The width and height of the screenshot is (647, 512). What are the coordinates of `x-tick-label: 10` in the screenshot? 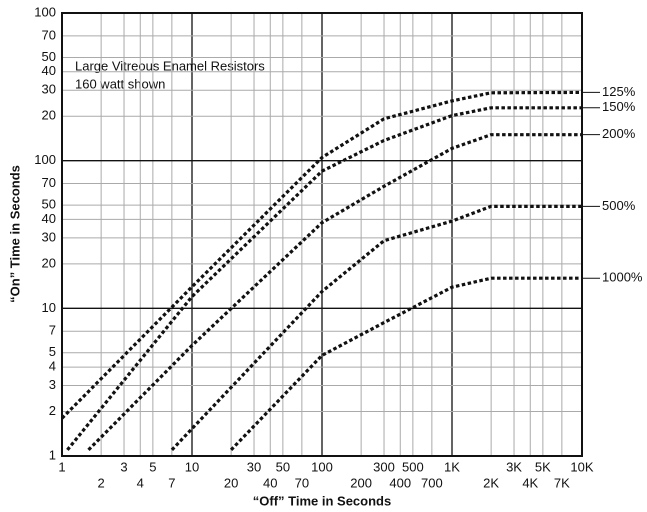 It's located at (192, 466).